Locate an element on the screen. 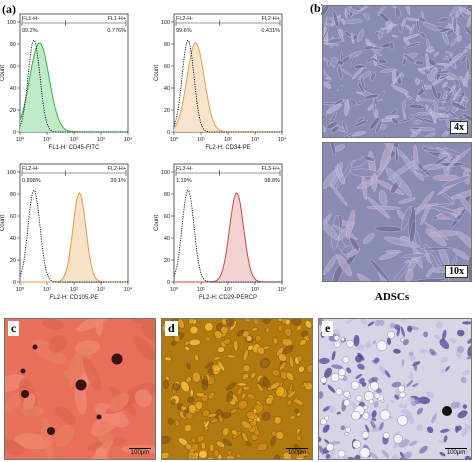  sample-histogram-line is located at coordinates (227, 87).